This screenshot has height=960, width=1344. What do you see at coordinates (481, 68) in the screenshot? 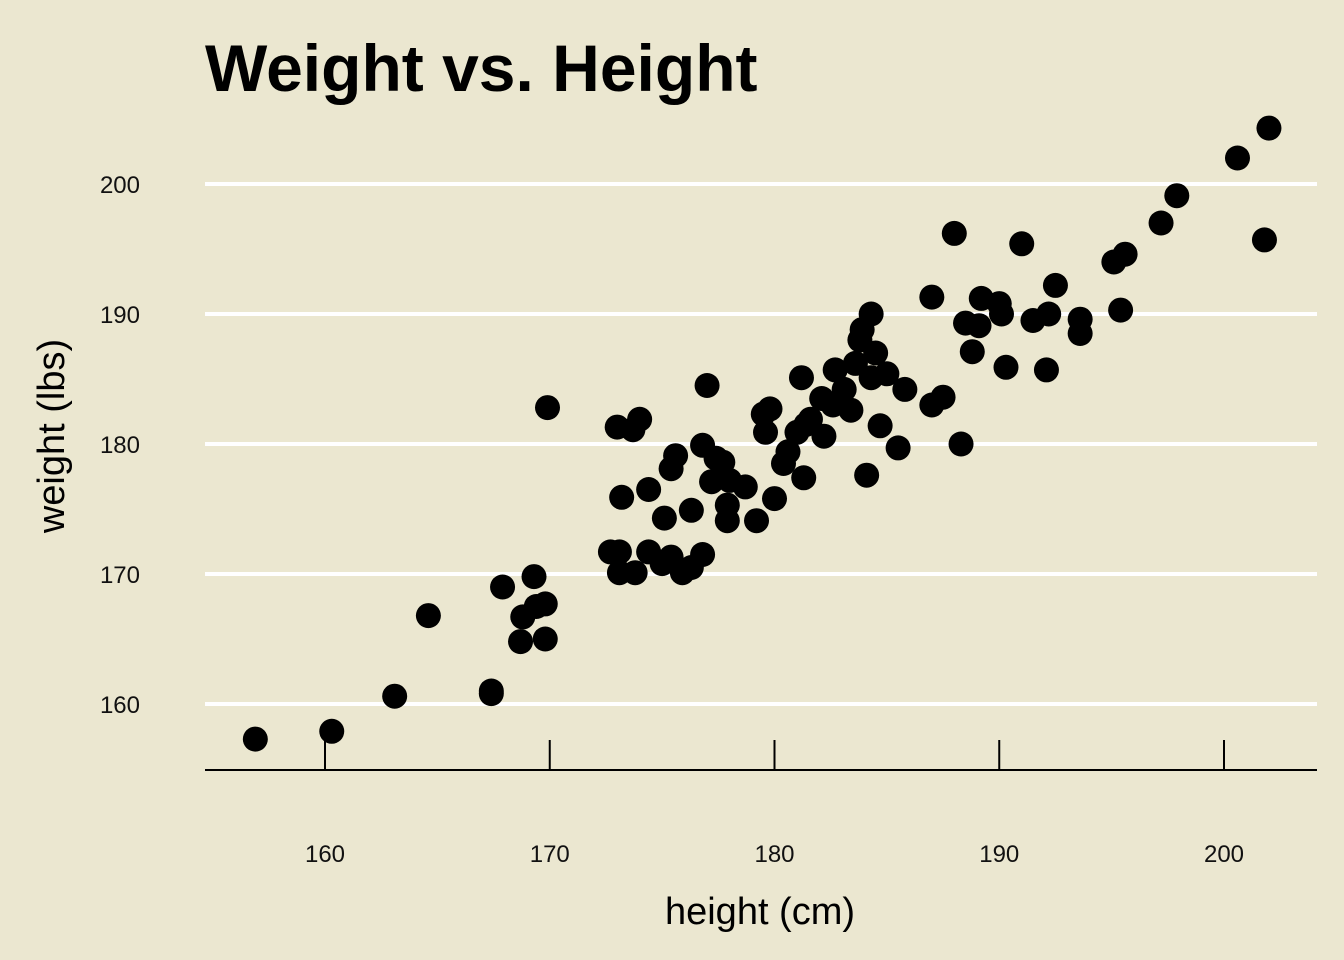
I see `chart-title: Weight vs. Height` at bounding box center [481, 68].